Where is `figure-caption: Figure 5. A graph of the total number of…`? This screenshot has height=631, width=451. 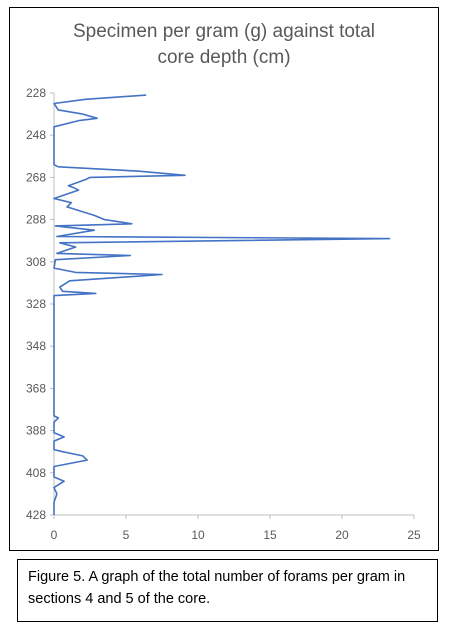
figure-caption: Figure 5. A graph of the total number of… is located at coordinates (227, 590).